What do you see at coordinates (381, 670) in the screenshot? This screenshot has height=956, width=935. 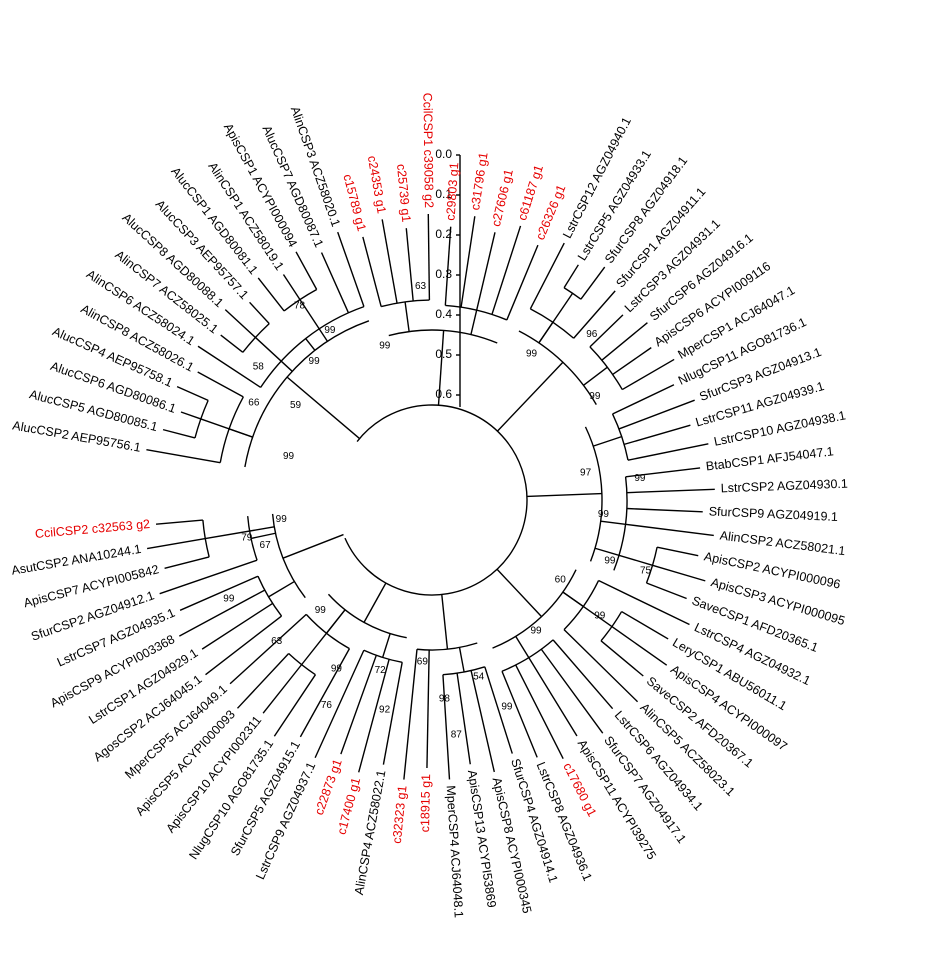 I see `bootstrap-value: 72` at bounding box center [381, 670].